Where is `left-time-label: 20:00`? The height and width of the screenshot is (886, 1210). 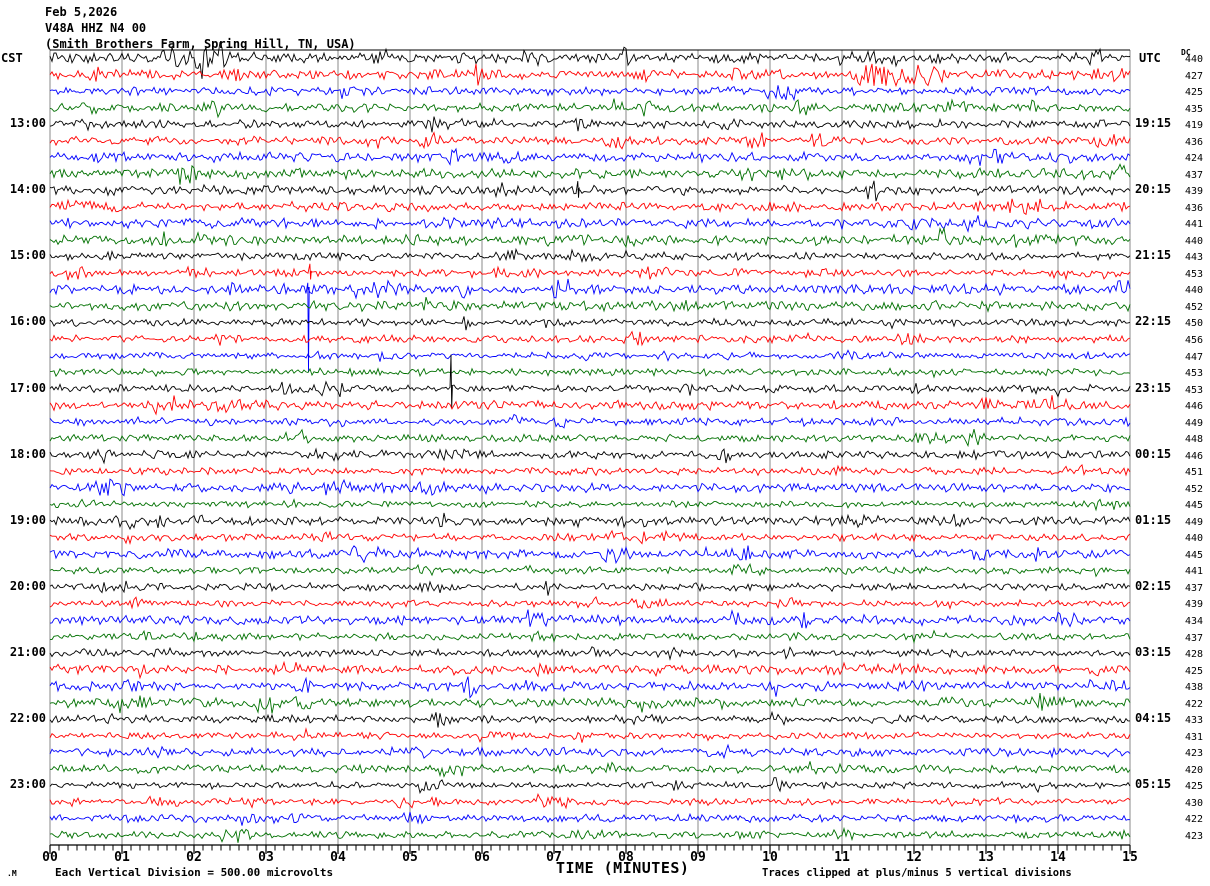 left-time-label: 20:00 is located at coordinates (27, 585).